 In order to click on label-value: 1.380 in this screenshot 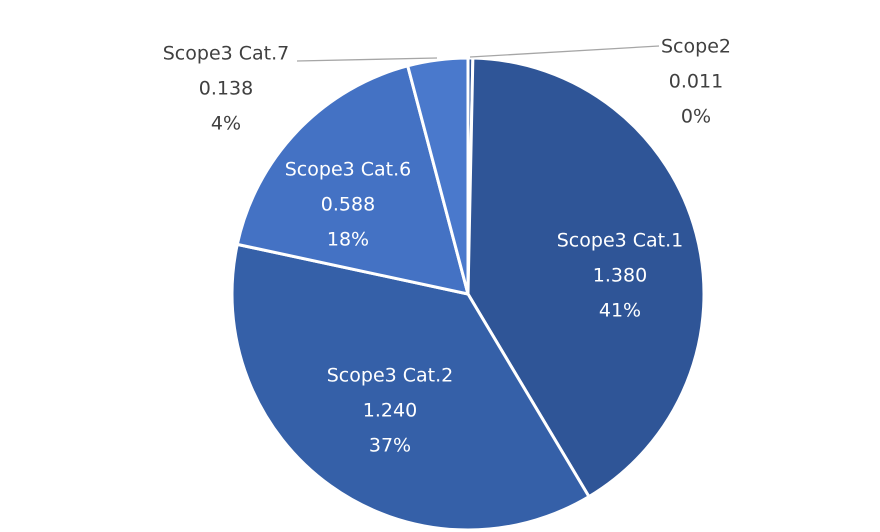, I will do `click(620, 276)`.